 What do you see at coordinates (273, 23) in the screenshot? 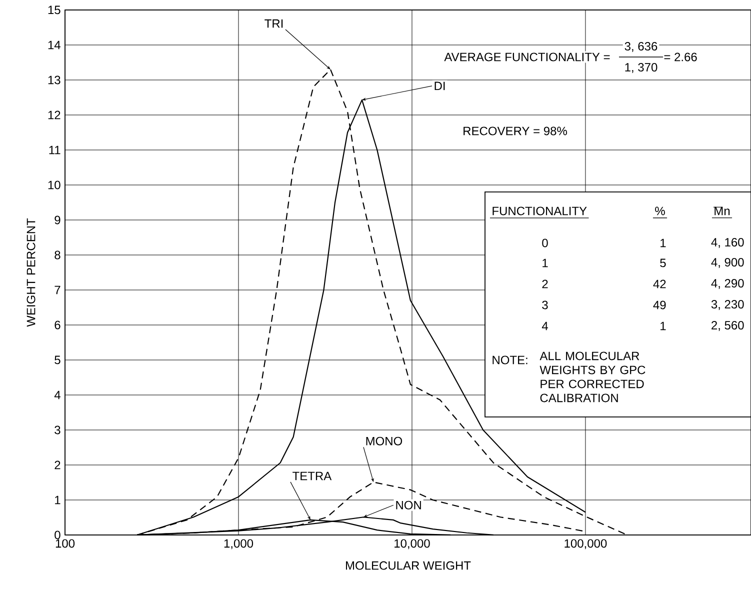
I see `text: TRI` at bounding box center [273, 23].